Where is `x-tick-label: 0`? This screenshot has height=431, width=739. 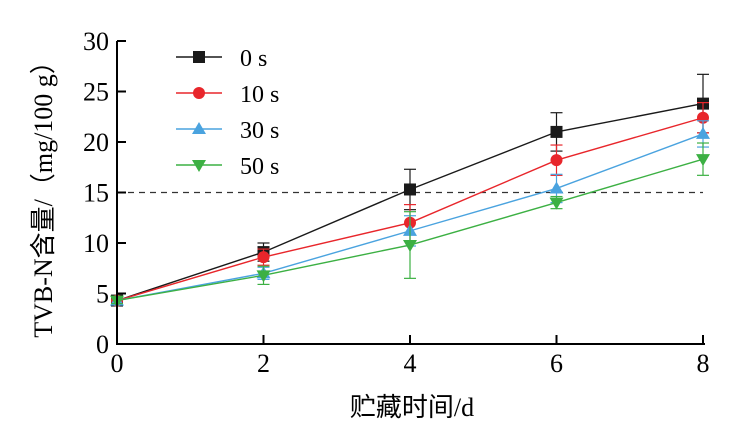 x-tick-label: 0 is located at coordinates (117, 363).